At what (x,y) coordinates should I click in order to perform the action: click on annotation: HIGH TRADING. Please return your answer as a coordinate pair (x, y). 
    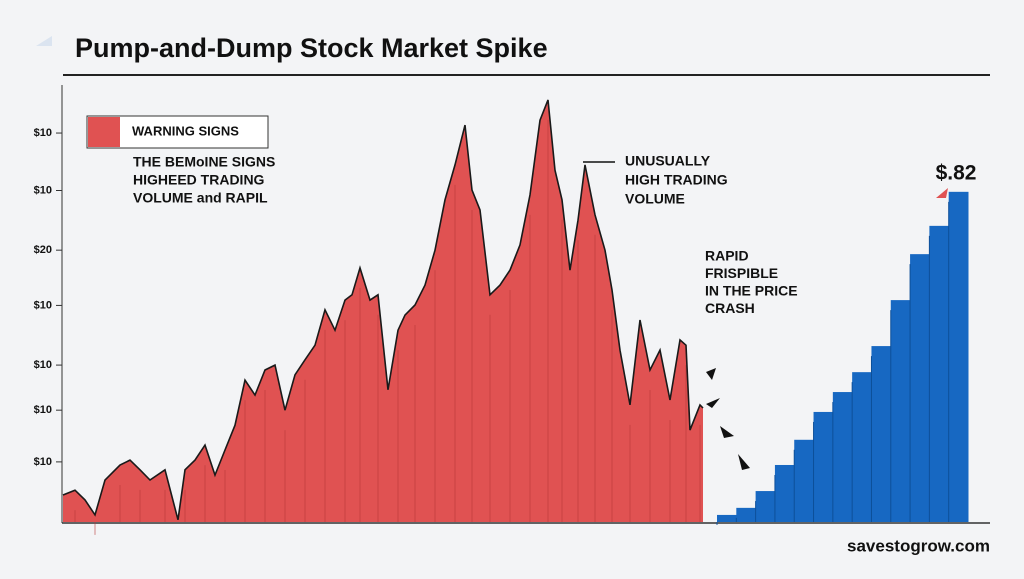
    Looking at the image, I should click on (676, 180).